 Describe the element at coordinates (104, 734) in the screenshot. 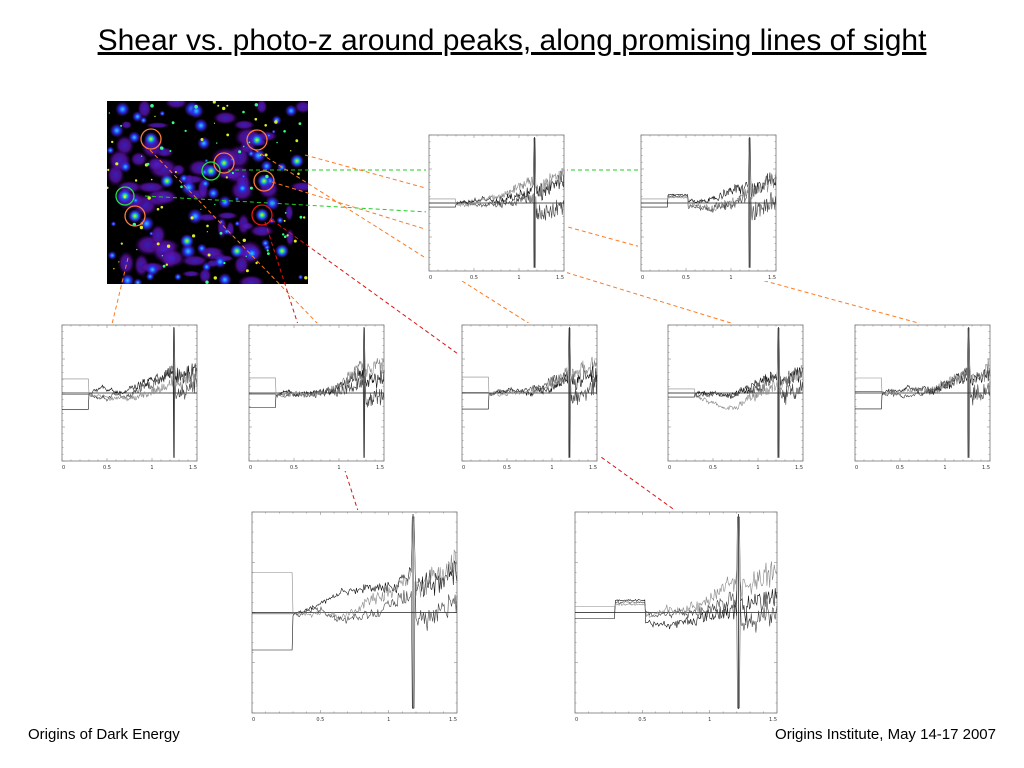

I see `footer-left: Origins of Dark Energy` at that location.